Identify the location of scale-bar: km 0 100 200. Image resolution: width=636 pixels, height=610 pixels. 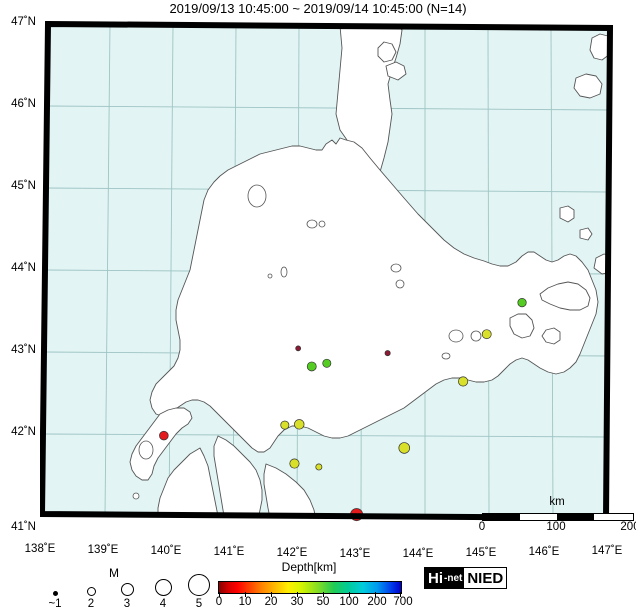
(556, 516).